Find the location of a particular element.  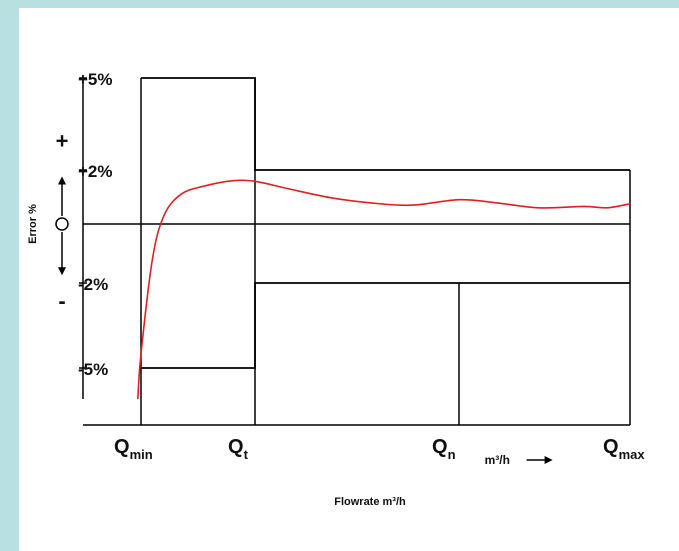

y-tick-label: -5% is located at coordinates (93, 369).